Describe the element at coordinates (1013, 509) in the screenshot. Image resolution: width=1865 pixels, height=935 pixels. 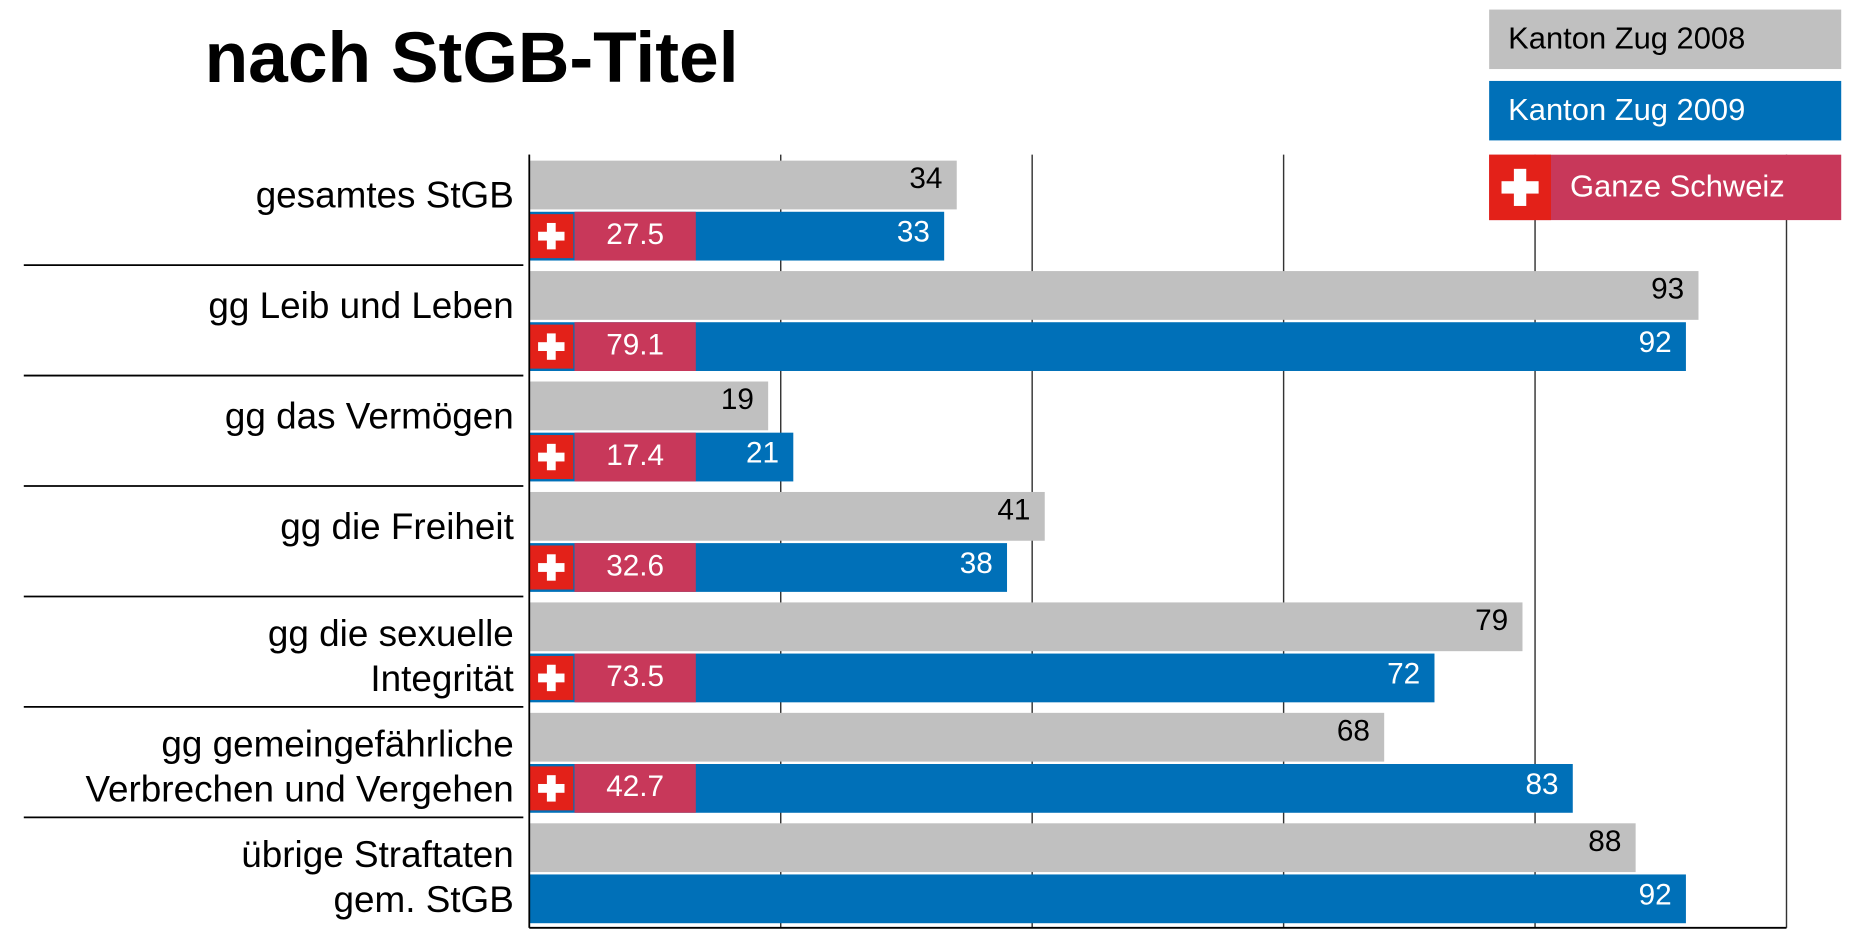
I see `value-label: 41` at that location.